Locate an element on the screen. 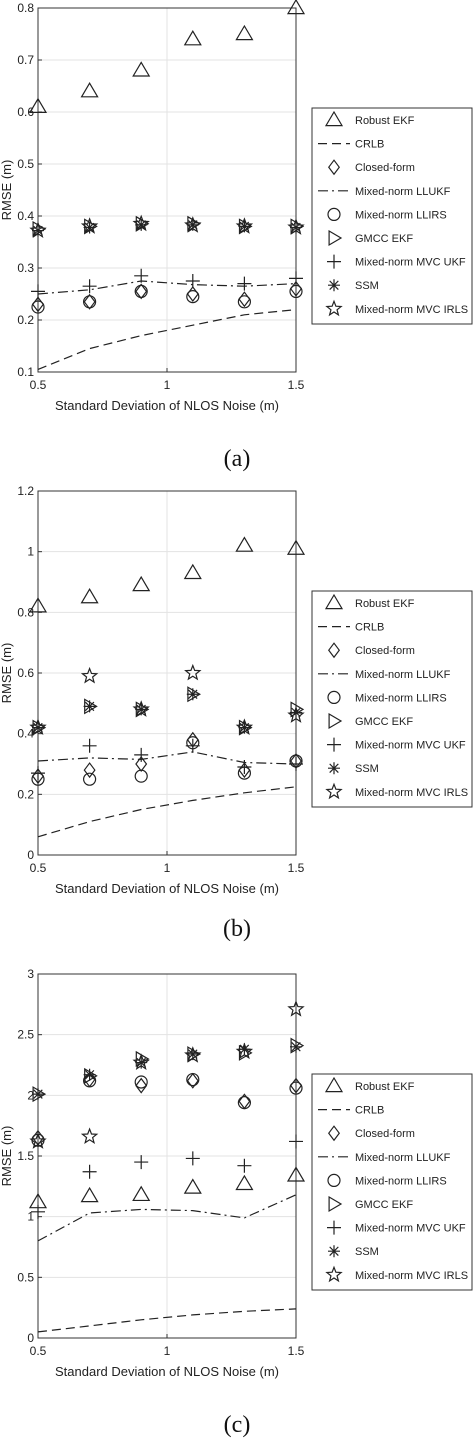 This screenshot has height=1449, width=474. caption-c: (c) is located at coordinates (237, 1425).